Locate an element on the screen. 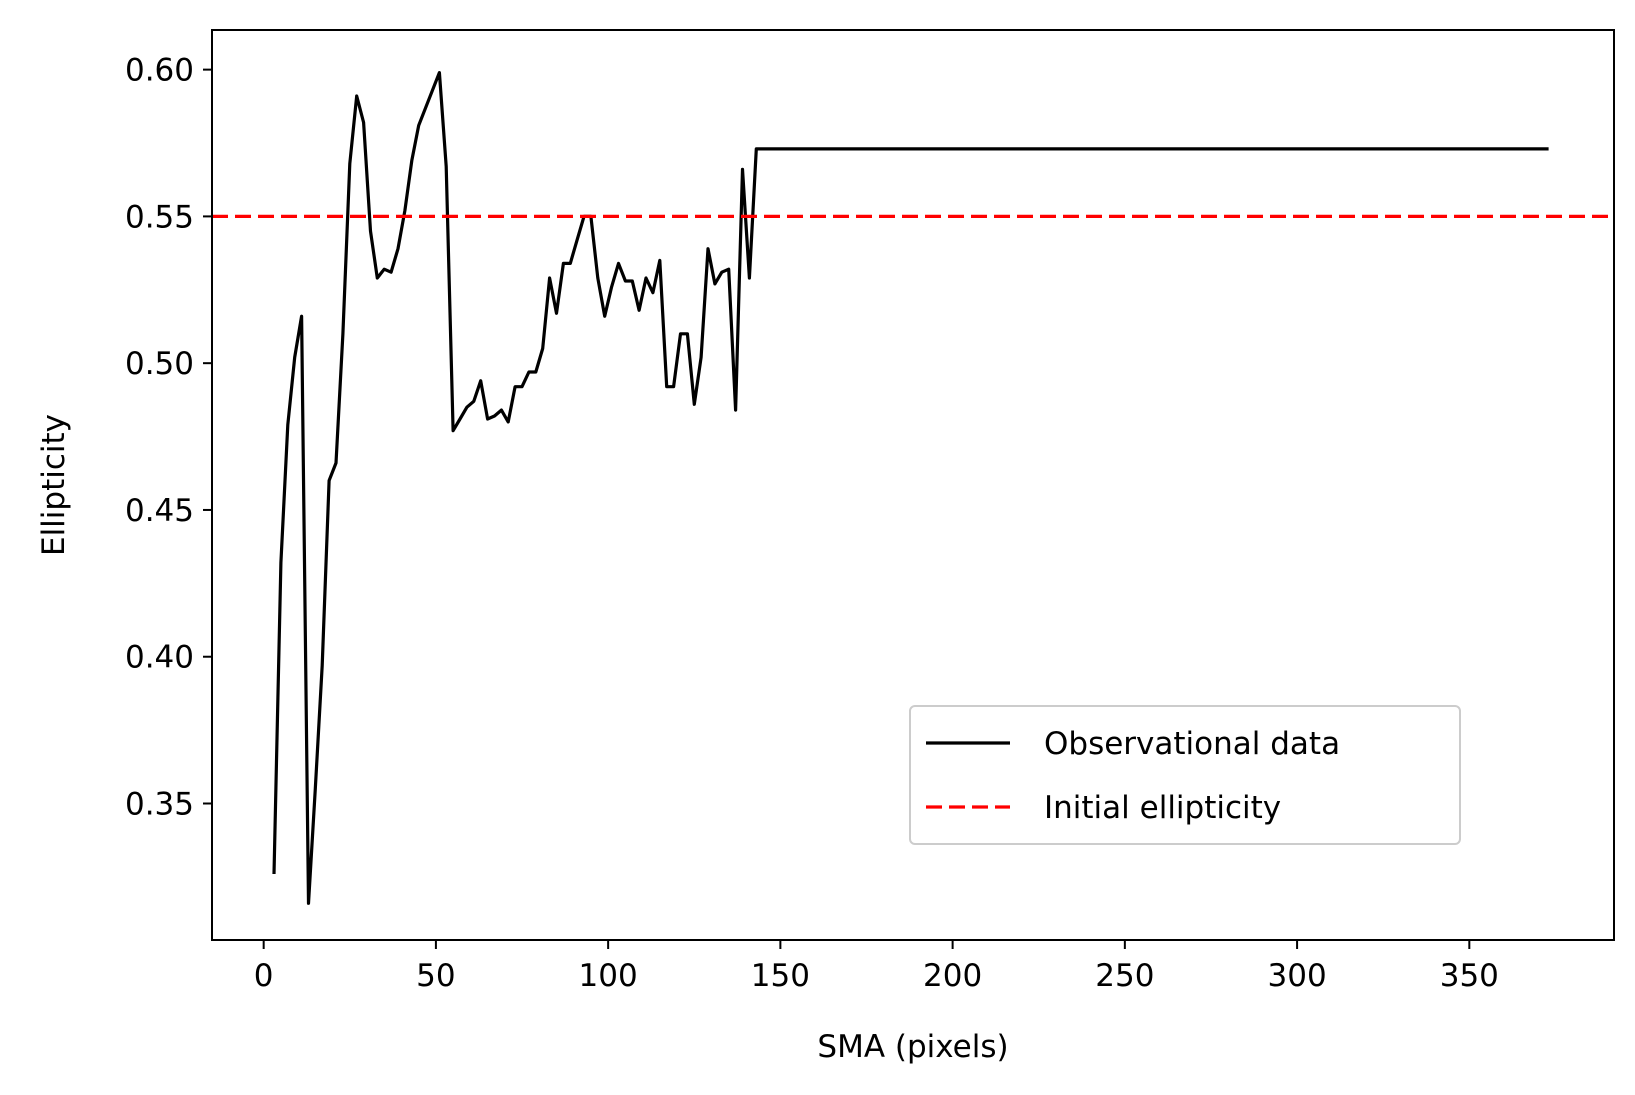  x-axis-title: SMA (pixels) is located at coordinates (912, 1047).